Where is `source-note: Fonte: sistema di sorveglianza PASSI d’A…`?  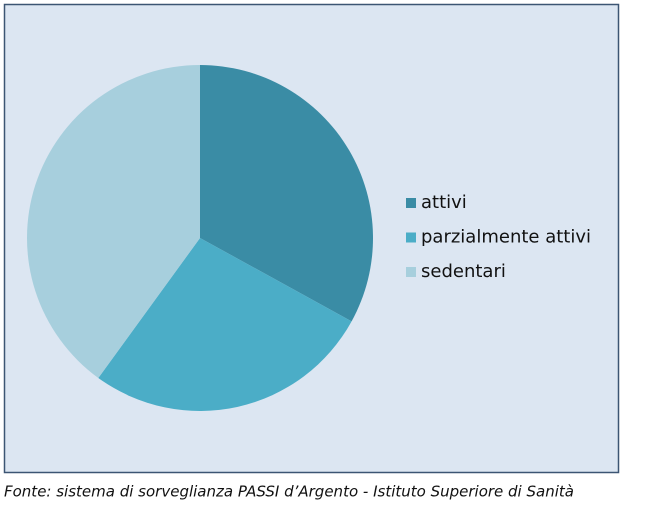
source-note: Fonte: sistema di sorveglianza PASSI d’A… is located at coordinates (289, 492).